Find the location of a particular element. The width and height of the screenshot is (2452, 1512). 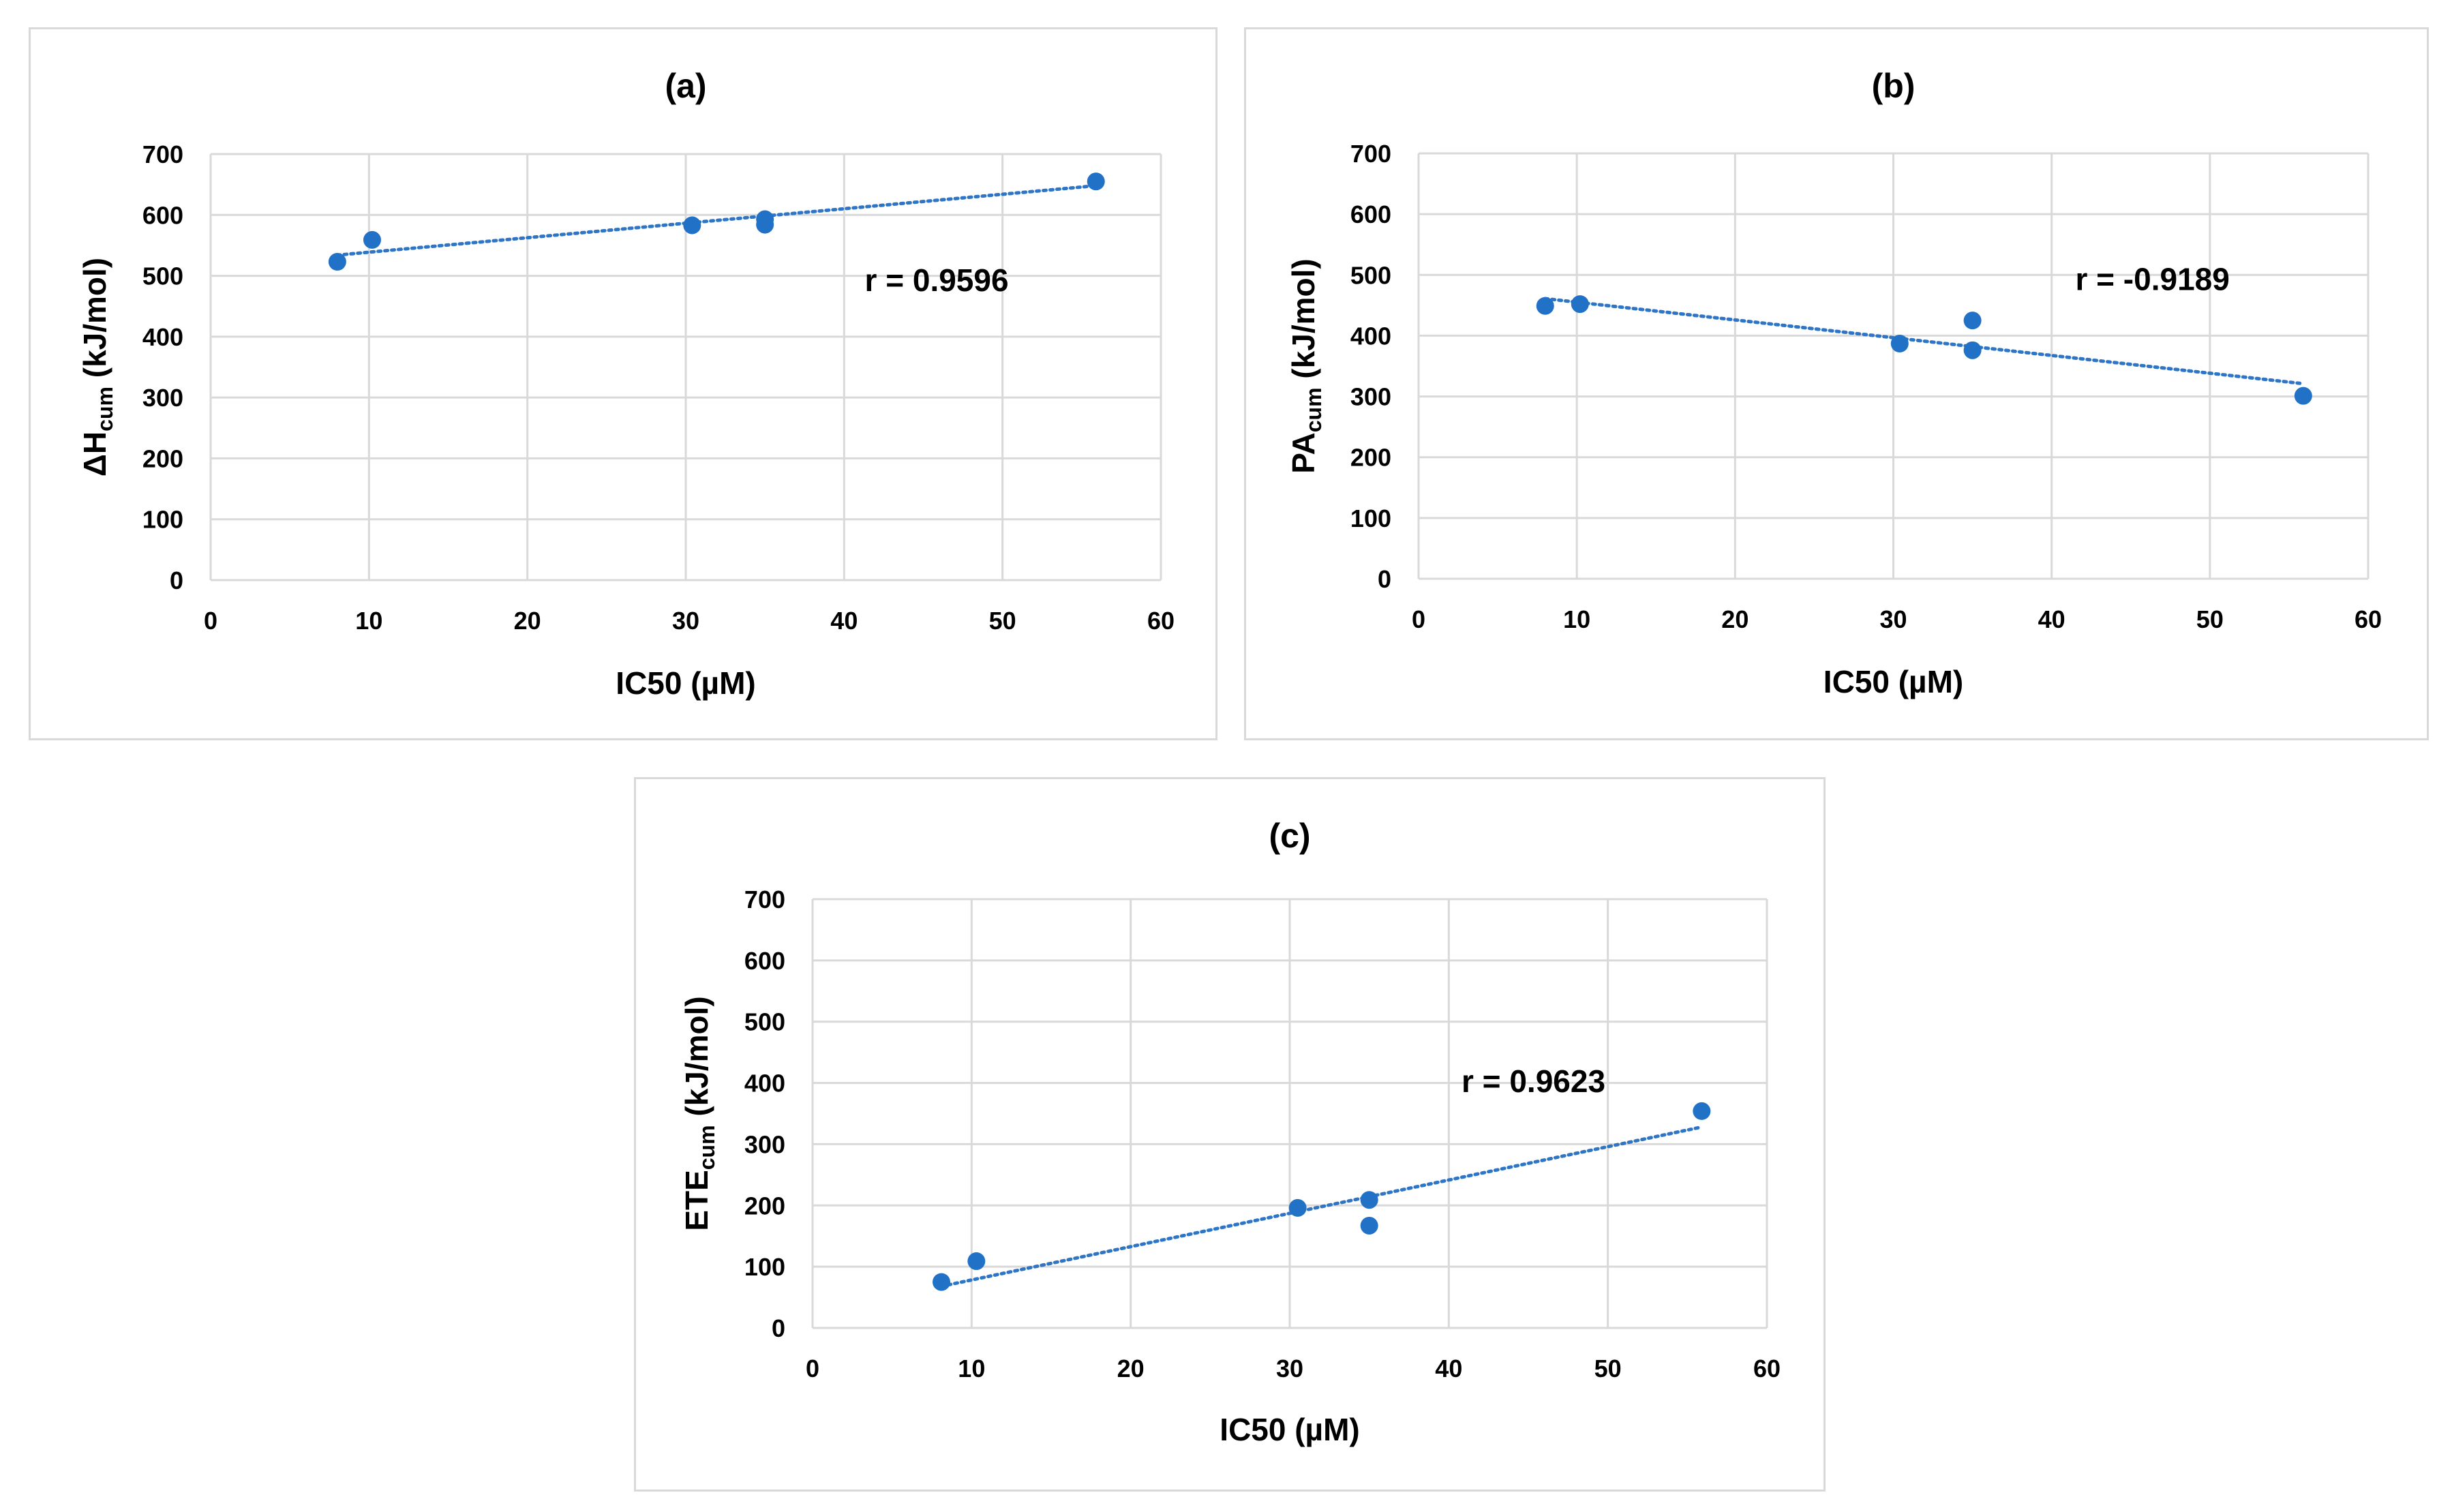

correlation-label: r = 0.9623 is located at coordinates (1533, 1081).